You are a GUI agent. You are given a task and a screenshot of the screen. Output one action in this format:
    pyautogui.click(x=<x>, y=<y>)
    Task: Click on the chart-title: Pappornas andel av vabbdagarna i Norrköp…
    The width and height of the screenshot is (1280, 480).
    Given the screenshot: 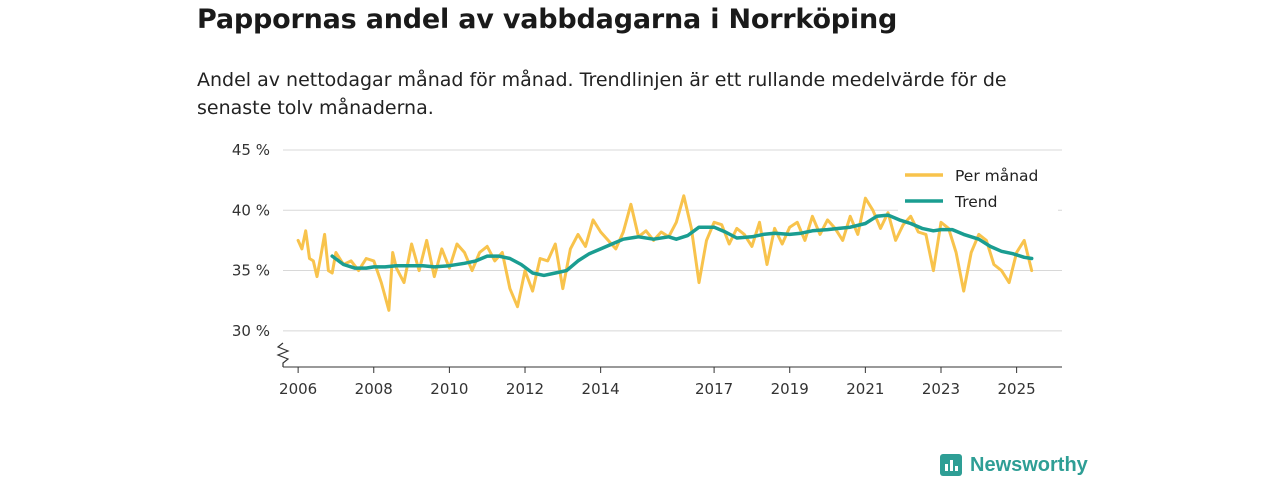 What is the action you would take?
    pyautogui.click(x=547, y=19)
    